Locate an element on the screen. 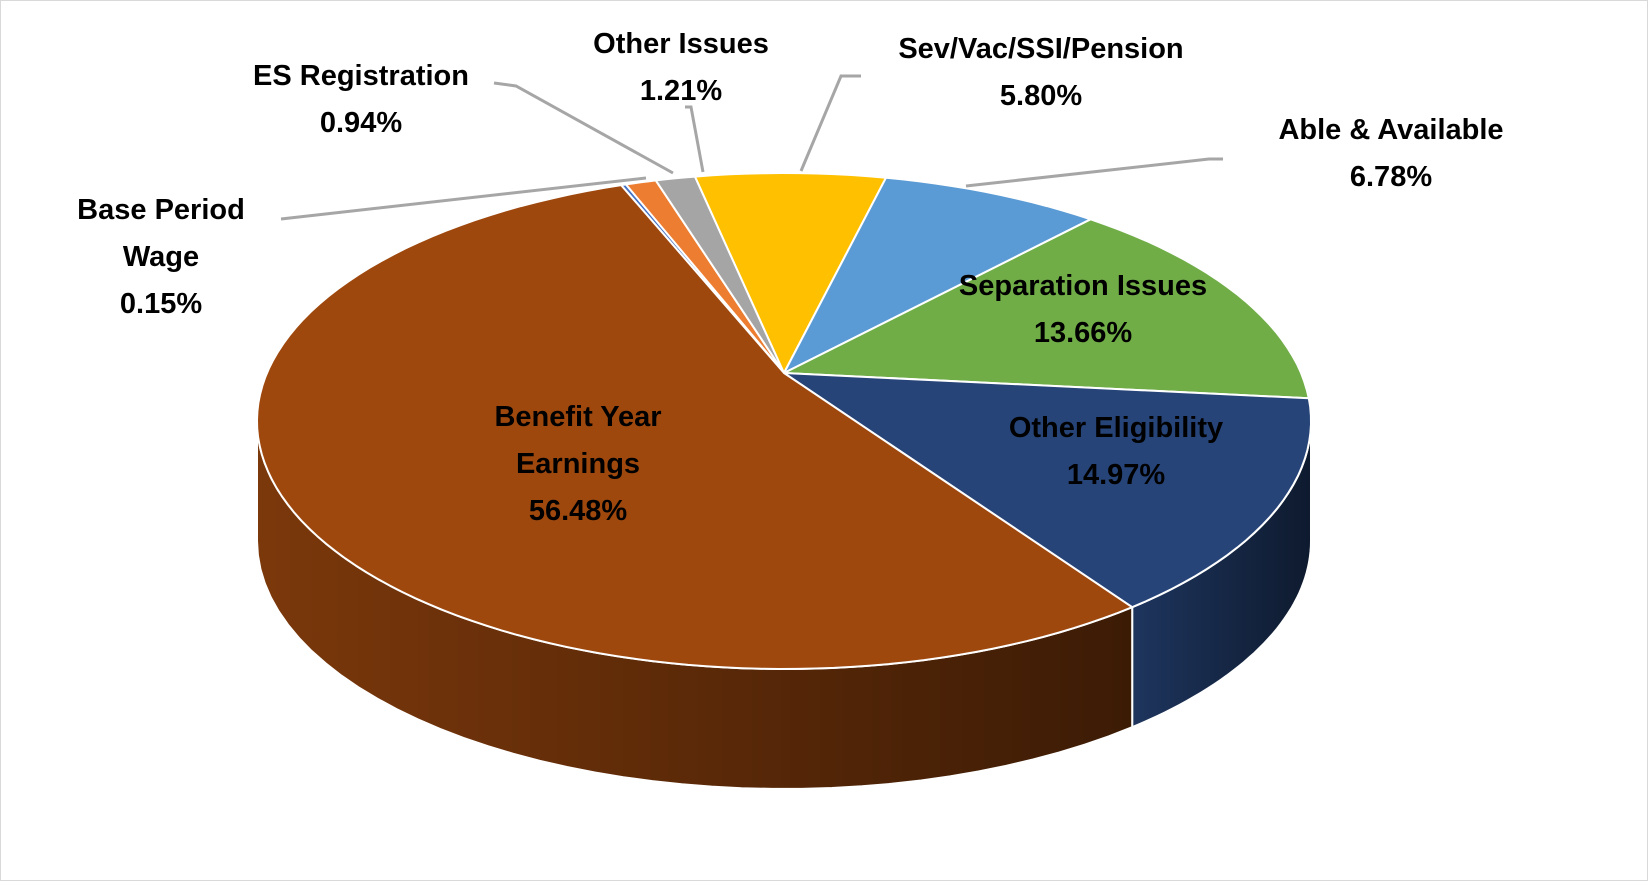 The width and height of the screenshot is (1648, 881). label-value: 6.78% is located at coordinates (1391, 177).